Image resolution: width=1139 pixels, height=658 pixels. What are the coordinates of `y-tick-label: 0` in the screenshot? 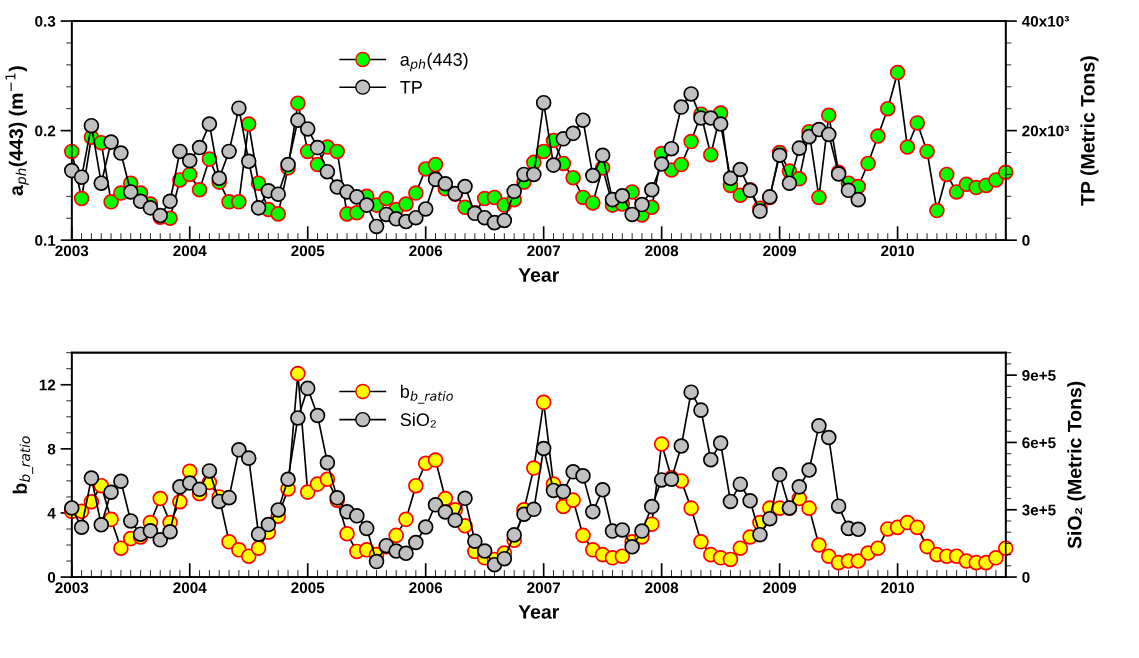 It's located at (51, 577).